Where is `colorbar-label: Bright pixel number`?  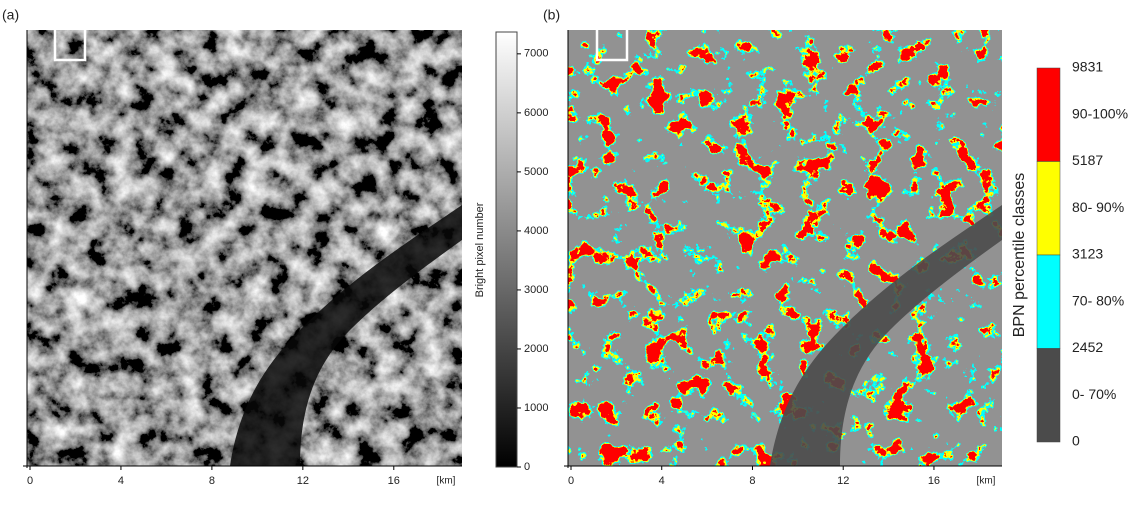 colorbar-label: Bright pixel number is located at coordinates (480, 249).